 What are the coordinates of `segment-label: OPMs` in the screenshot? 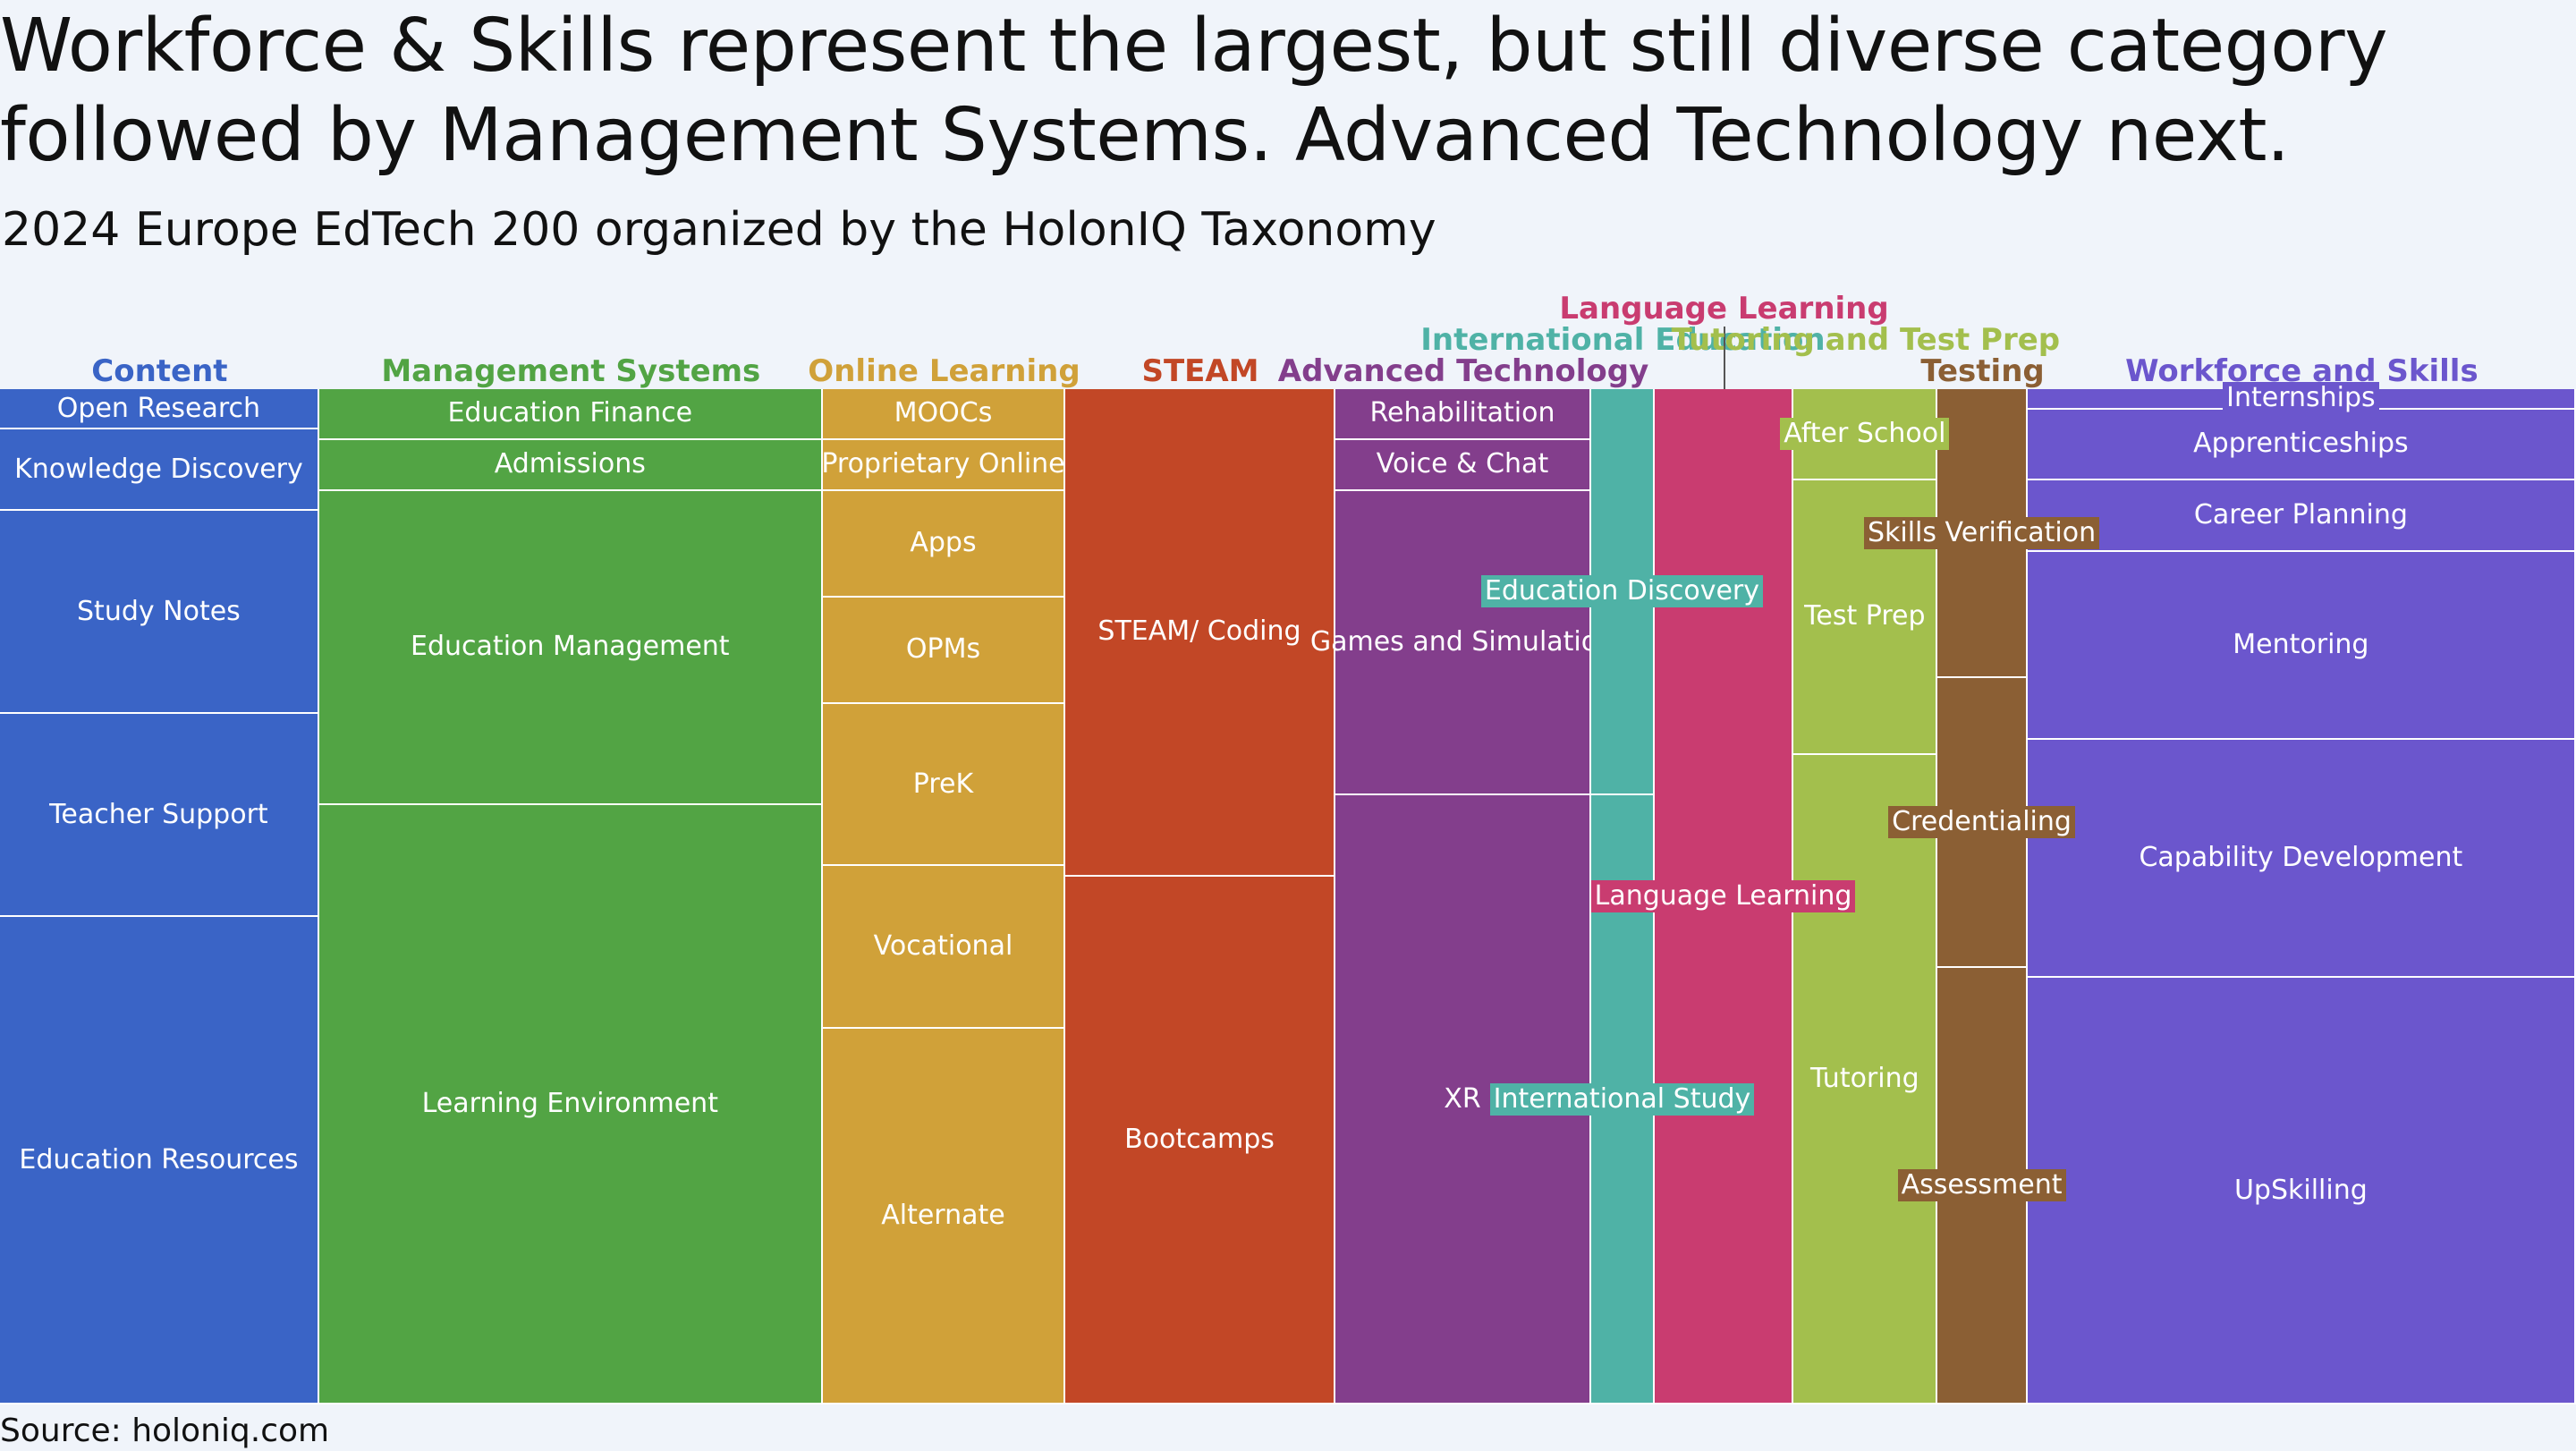 It's located at (943, 649).